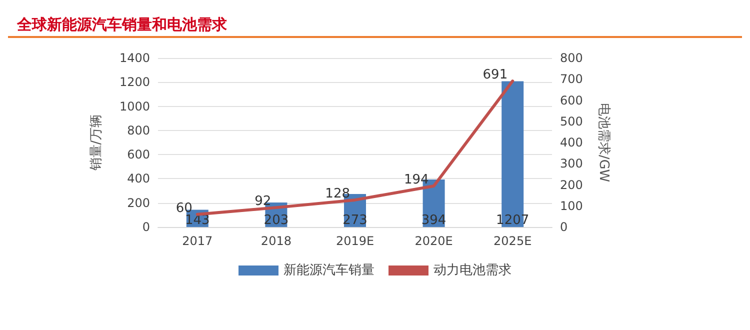  I want to click on x-tick-label: 2018, so click(276, 241).